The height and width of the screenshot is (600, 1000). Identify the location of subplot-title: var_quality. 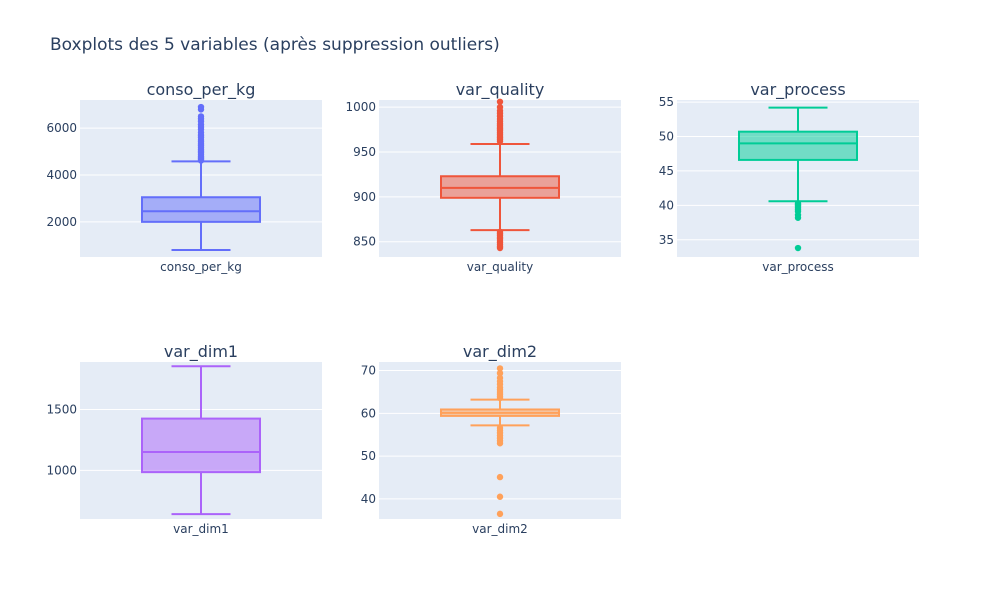
(500, 90).